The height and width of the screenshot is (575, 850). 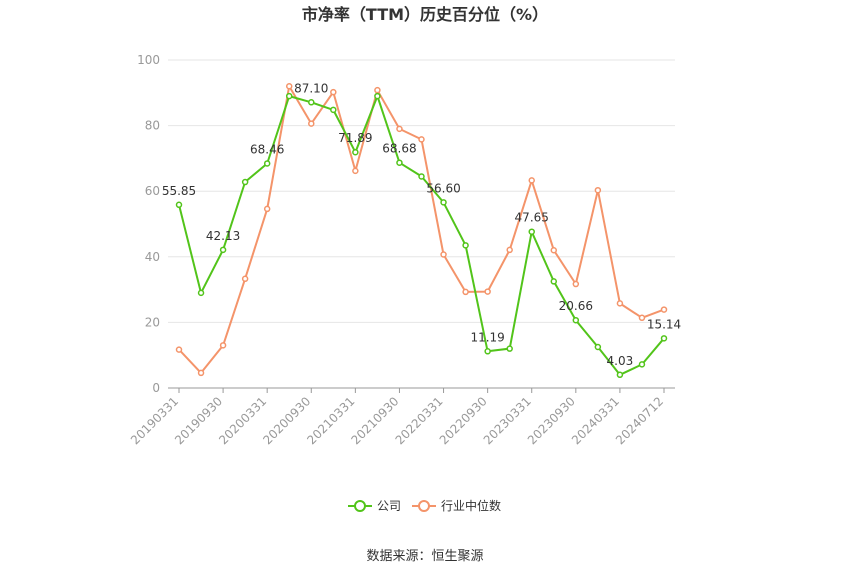 I want to click on y-tick-label: 80, so click(x=152, y=126).